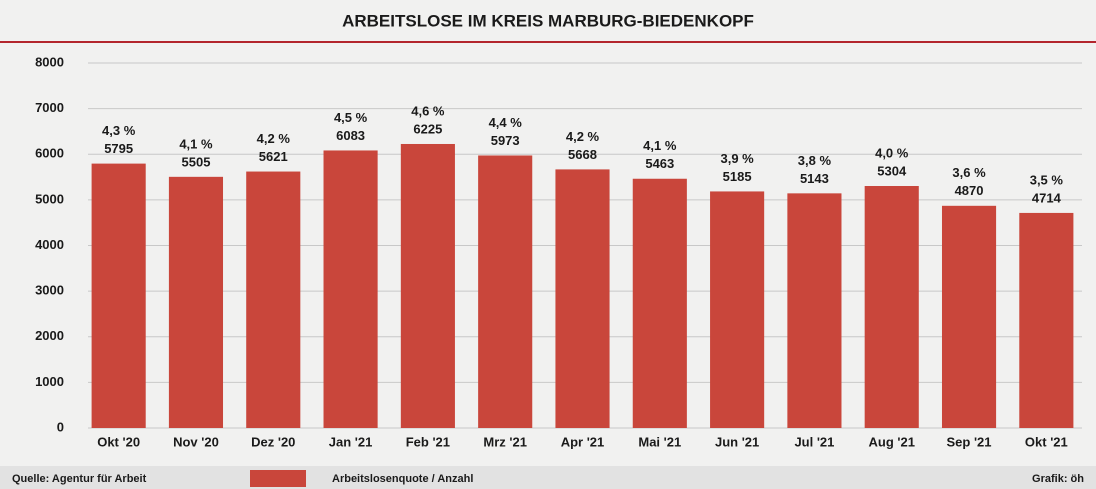 This screenshot has height=489, width=1096. What do you see at coordinates (548, 477) in the screenshot?
I see `footer` at bounding box center [548, 477].